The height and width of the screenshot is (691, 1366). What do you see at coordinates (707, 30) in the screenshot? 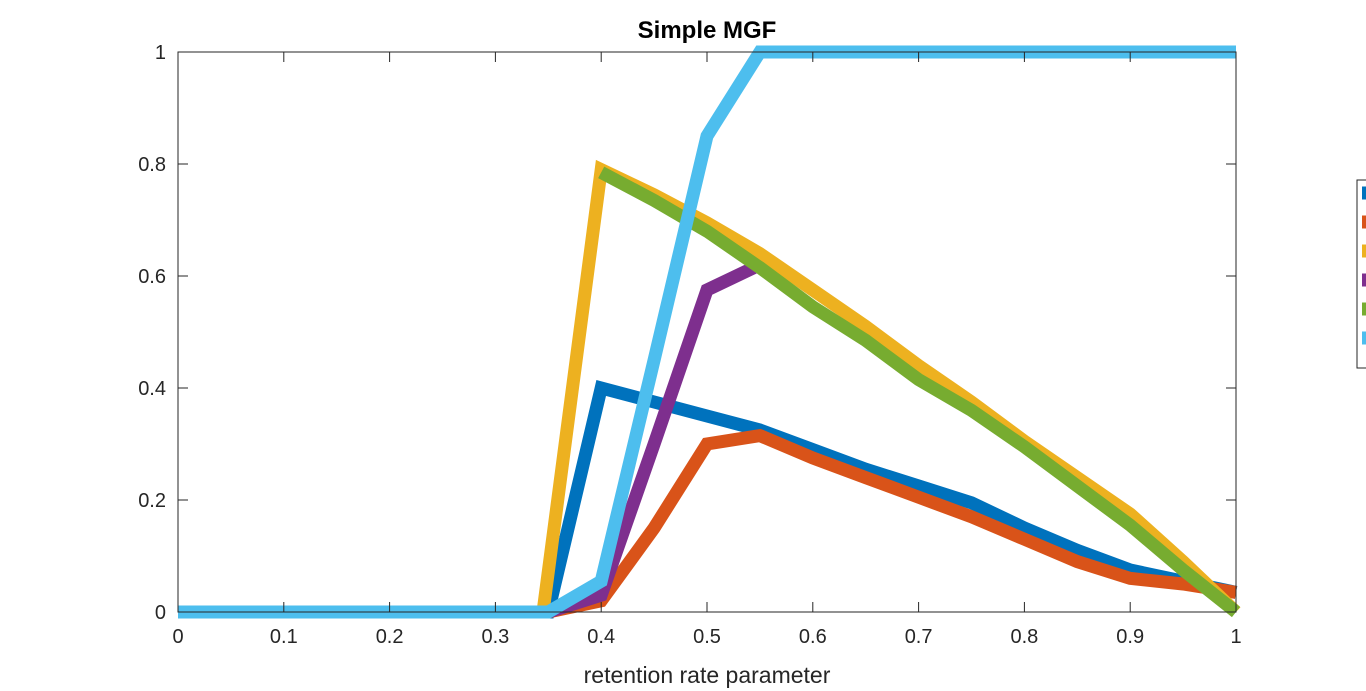
I see `chart-title: Simple MGF` at bounding box center [707, 30].